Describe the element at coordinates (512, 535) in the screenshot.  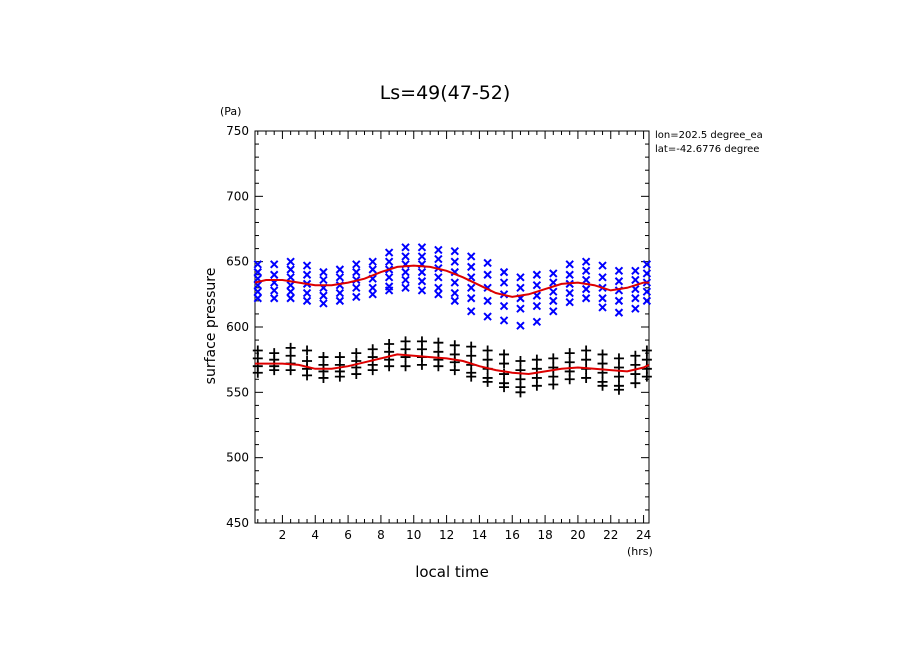
I see `x-tick-label: 16` at that location.